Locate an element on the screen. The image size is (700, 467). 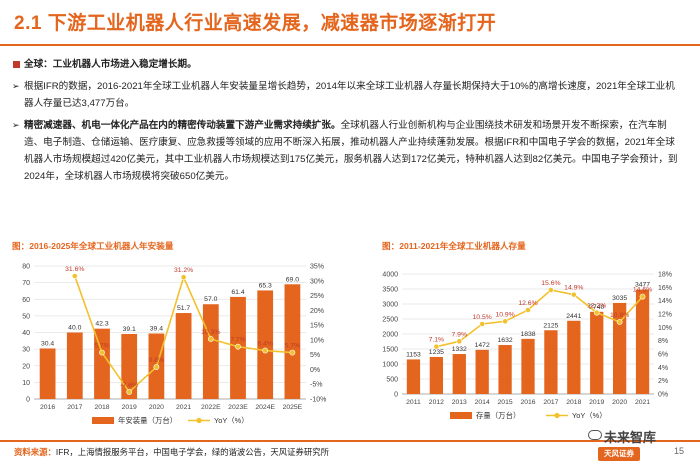
y-right-tick: 15% is located at coordinates (317, 326).